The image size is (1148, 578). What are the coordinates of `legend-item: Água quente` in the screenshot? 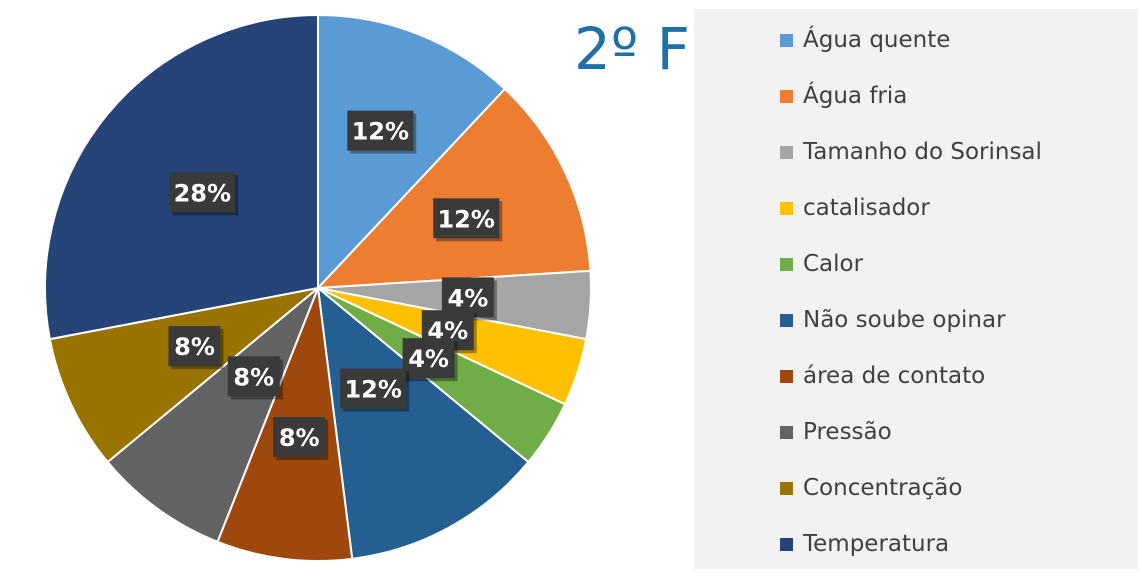 It's located at (865, 40).